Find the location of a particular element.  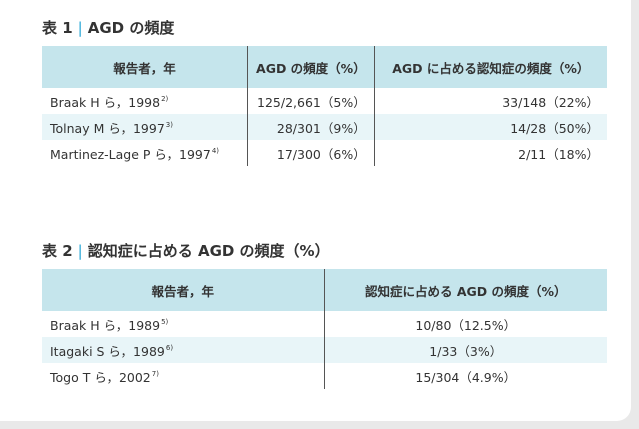

author-text: Braak H ら，1989 is located at coordinates (105, 325).